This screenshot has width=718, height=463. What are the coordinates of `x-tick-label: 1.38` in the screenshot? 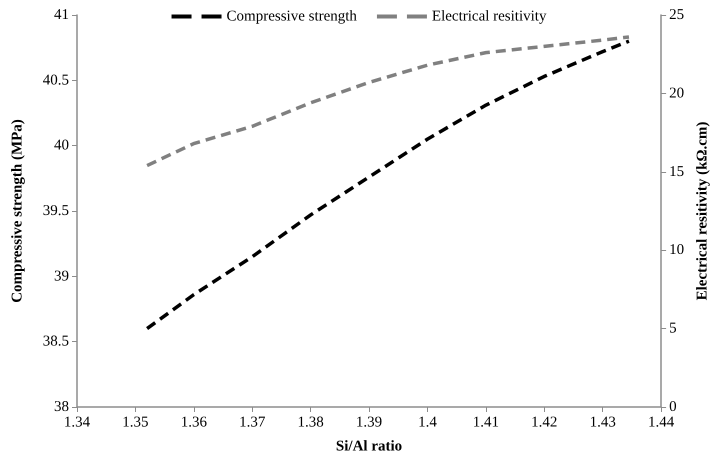 It's located at (311, 422).